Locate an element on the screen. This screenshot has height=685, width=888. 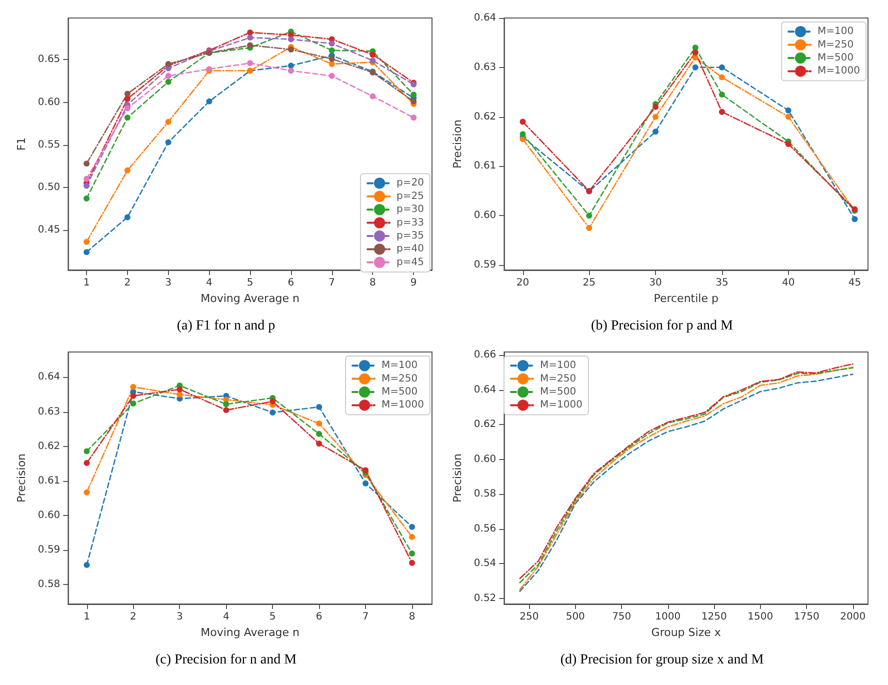
x-tick-label: 4 is located at coordinates (226, 617).